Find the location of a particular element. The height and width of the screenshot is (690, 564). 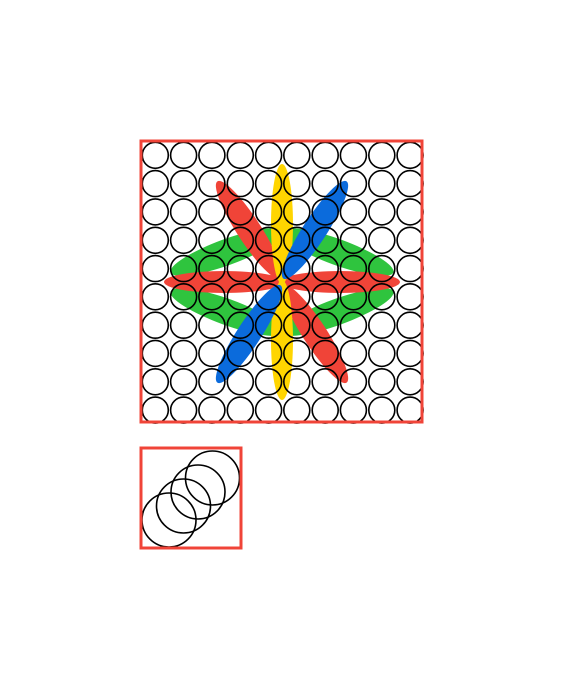

sample-frame is located at coordinates (191, 498).